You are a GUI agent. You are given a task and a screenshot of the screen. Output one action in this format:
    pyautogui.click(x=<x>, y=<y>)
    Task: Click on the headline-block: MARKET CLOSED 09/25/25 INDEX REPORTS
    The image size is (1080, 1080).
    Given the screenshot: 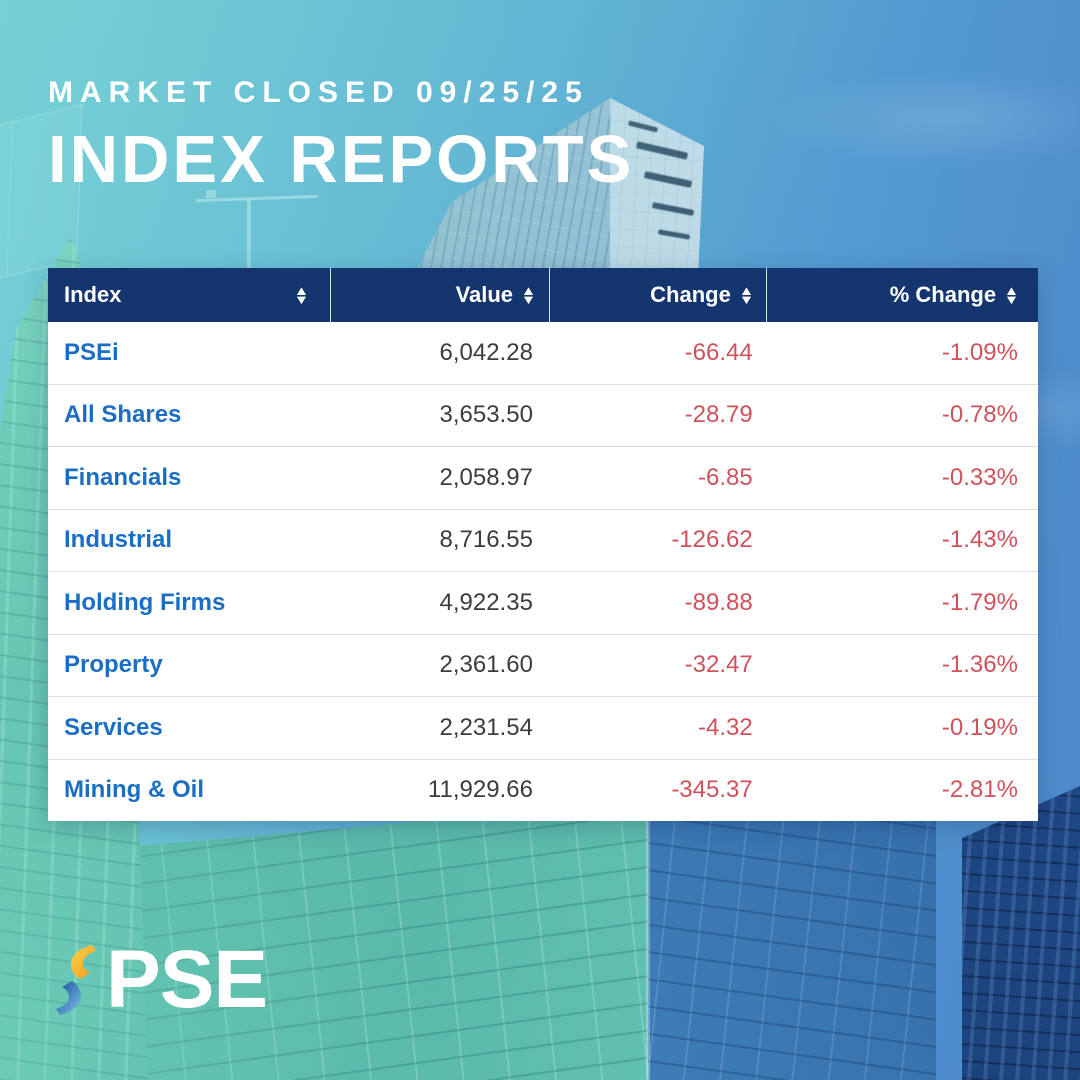 What is the action you would take?
    pyautogui.click(x=341, y=136)
    